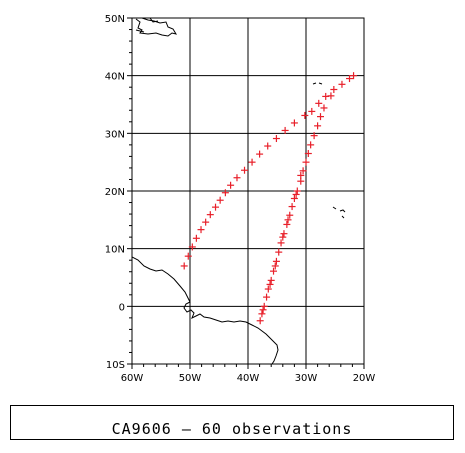  I want to click on lat-label: 10N, so click(115, 250).